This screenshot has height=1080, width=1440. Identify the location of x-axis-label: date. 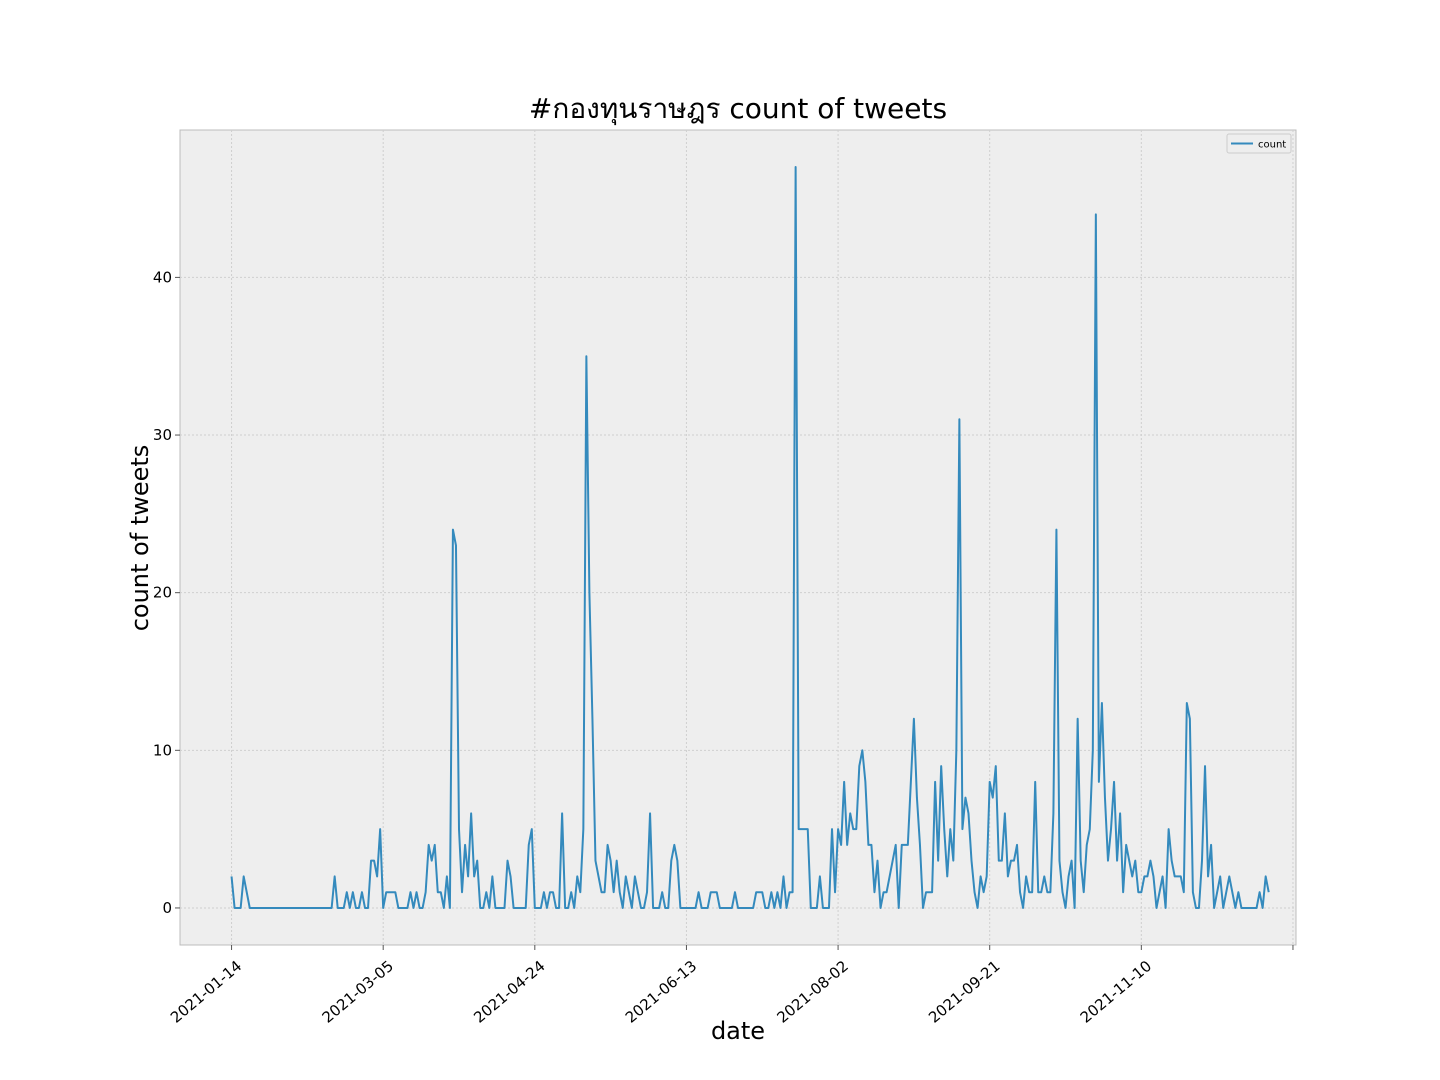
(738, 1031).